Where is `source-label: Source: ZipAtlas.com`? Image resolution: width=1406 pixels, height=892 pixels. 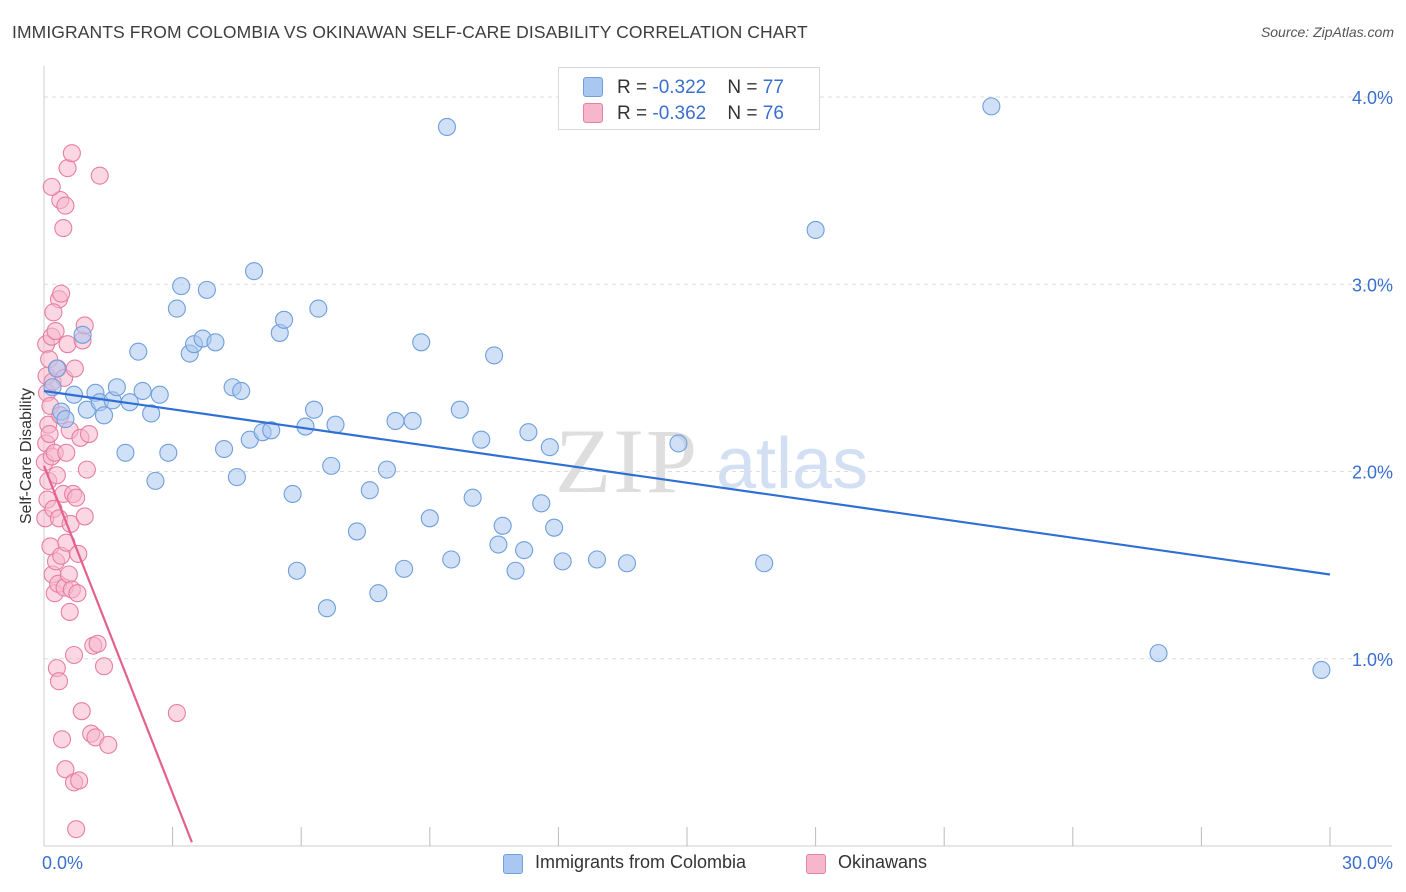
source-label: Source: ZipAtlas.com is located at coordinates (1327, 32).